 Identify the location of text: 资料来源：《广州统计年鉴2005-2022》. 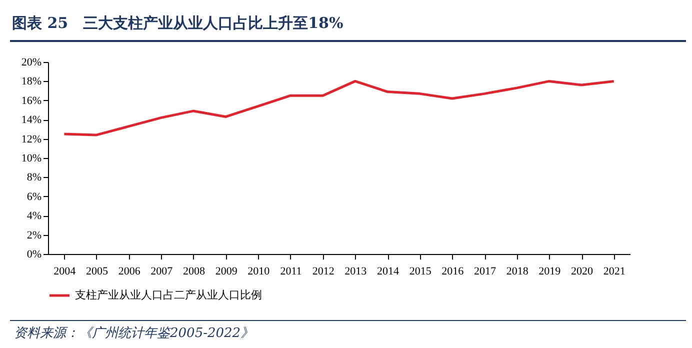
(134, 333).